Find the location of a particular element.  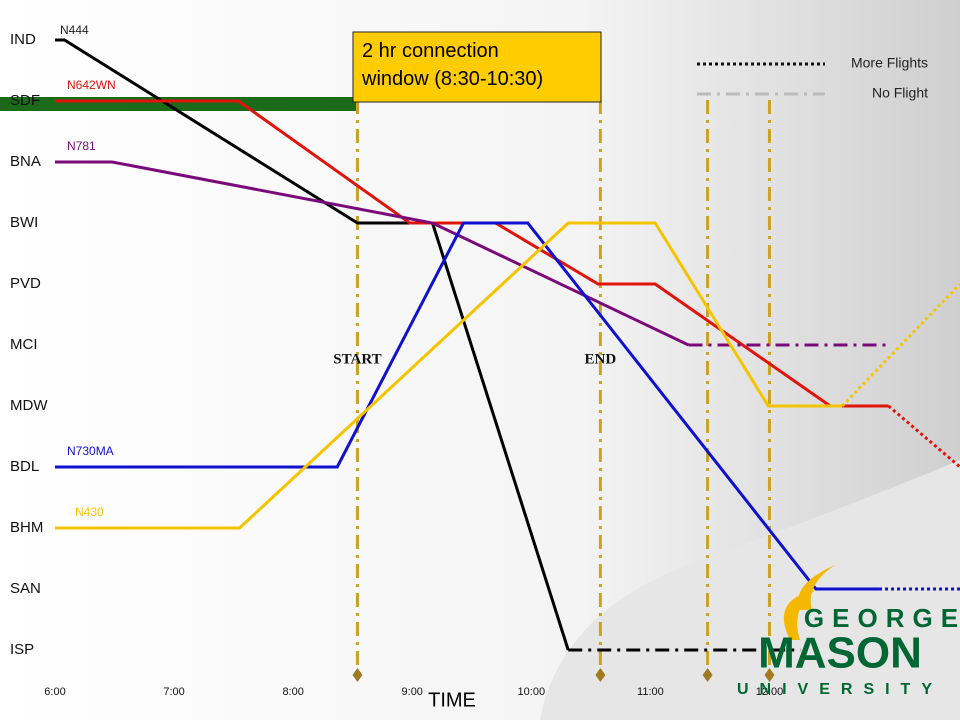

logo: GEORGE MASON UNIVERSITY is located at coordinates (848, 631).